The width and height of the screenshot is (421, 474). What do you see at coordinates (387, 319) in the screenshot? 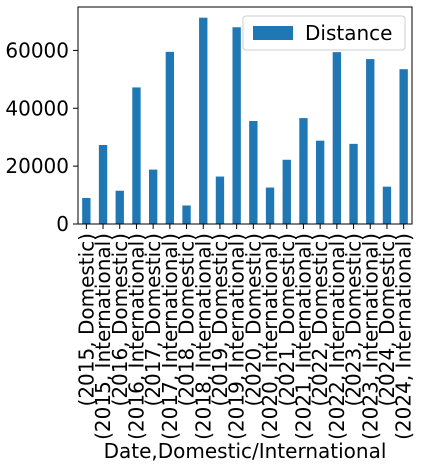
I see `x-tick-label: (2024, Domestic)` at bounding box center [387, 319].